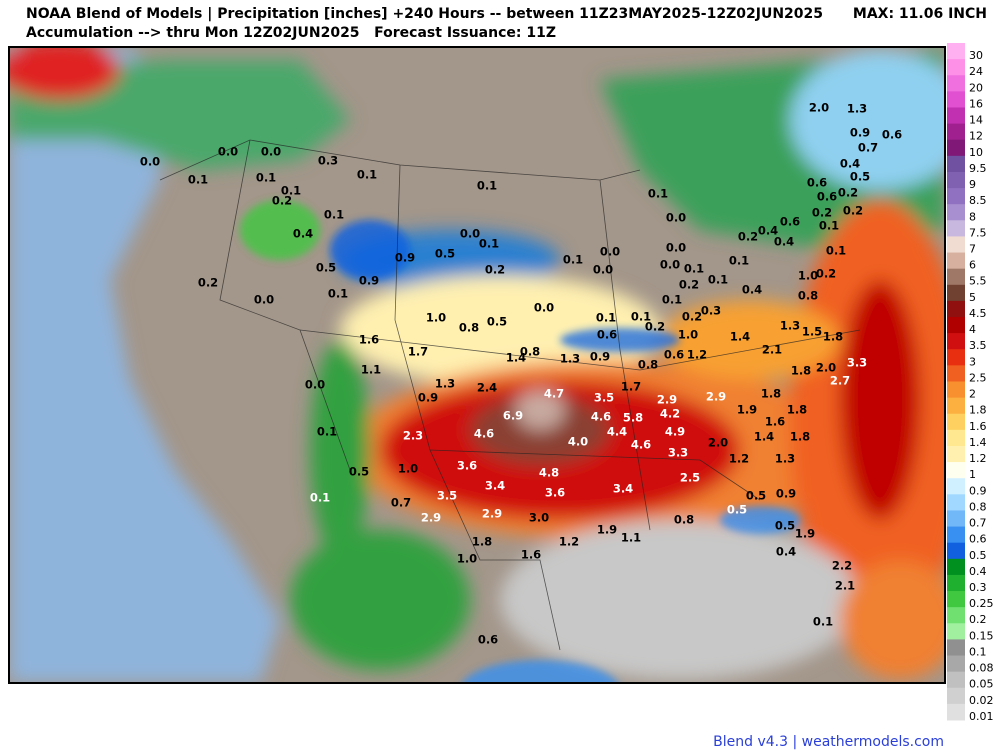 The height and width of the screenshot is (750, 1000). What do you see at coordinates (401, 503) in the screenshot?
I see `precip-label: 0.7` at bounding box center [401, 503].